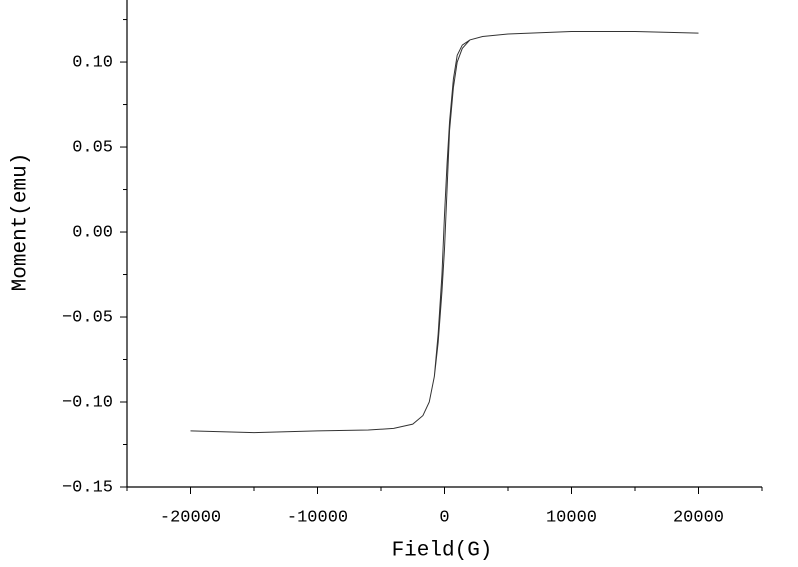 The height and width of the screenshot is (567, 798). I want to click on y-tick-label: 0.00, so click(92, 233).